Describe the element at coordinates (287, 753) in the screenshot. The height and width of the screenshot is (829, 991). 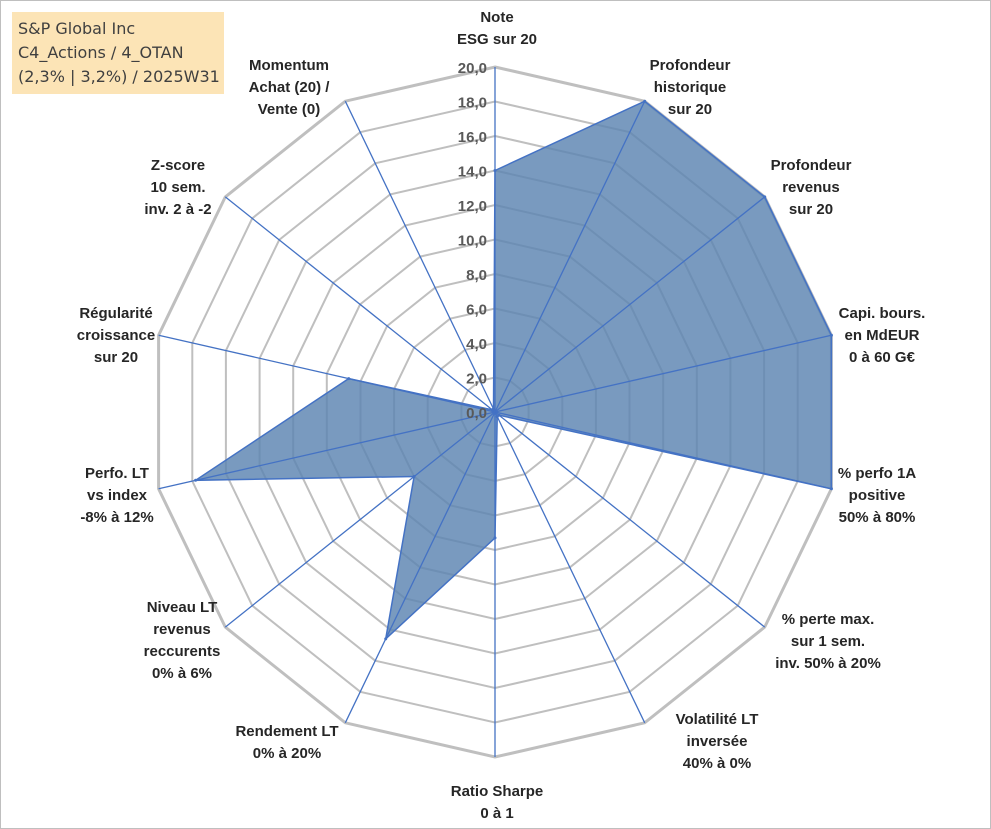
I see `axis-label-8-line-1: 0% à 20%` at that location.